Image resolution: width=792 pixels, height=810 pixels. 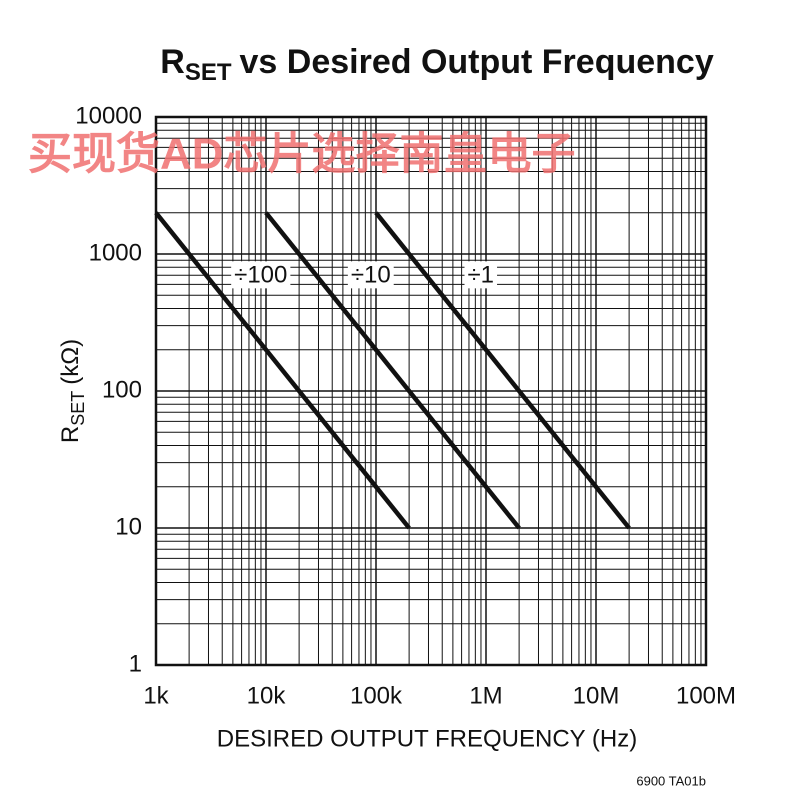 What do you see at coordinates (208, 72) in the screenshot?
I see `title-sub: SET` at bounding box center [208, 72].